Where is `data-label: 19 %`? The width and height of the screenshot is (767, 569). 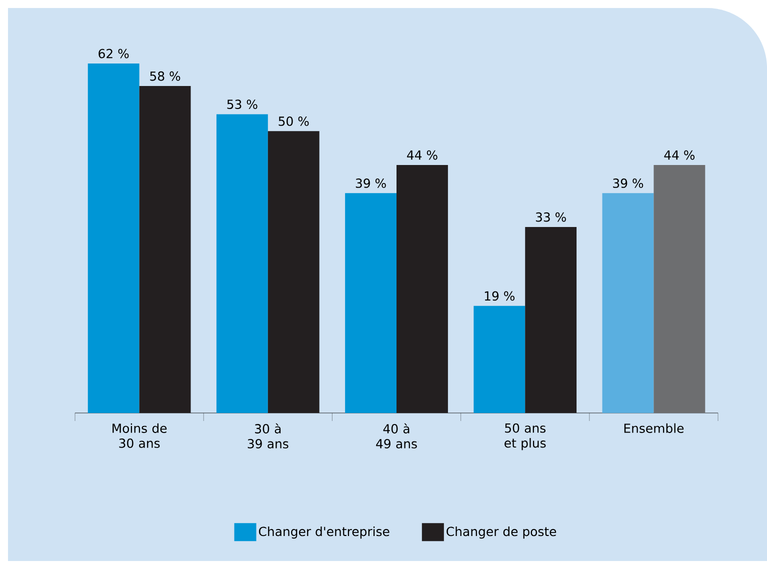 data-label: 19 % is located at coordinates (499, 296).